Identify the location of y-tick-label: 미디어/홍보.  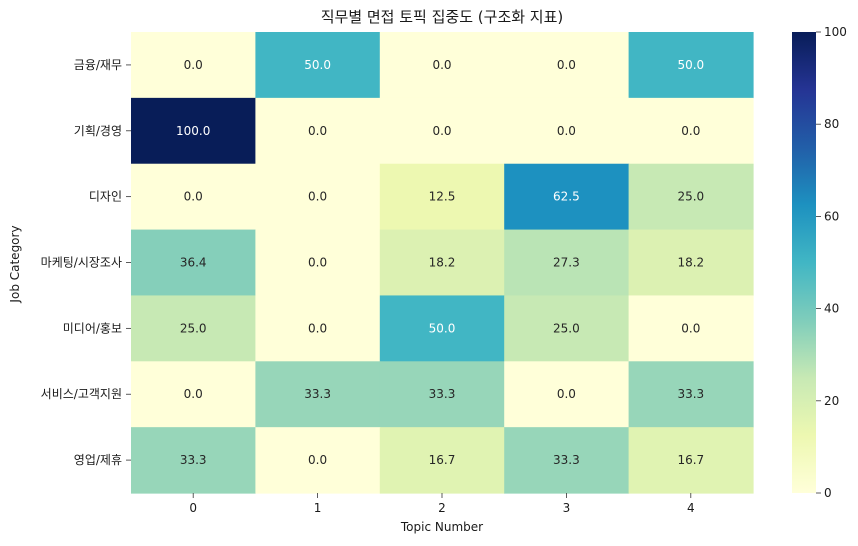
(92, 328).